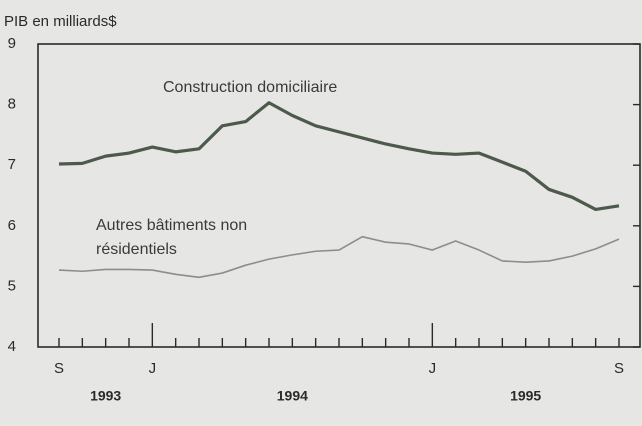 The height and width of the screenshot is (426, 642). I want to click on y-tick-label: 9, so click(12, 43).